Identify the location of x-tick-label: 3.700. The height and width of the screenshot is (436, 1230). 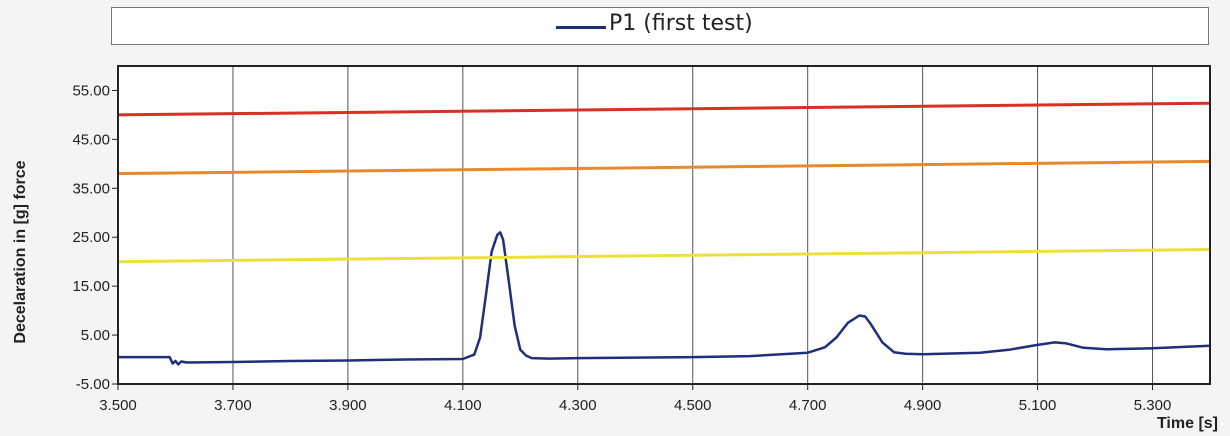
(233, 405).